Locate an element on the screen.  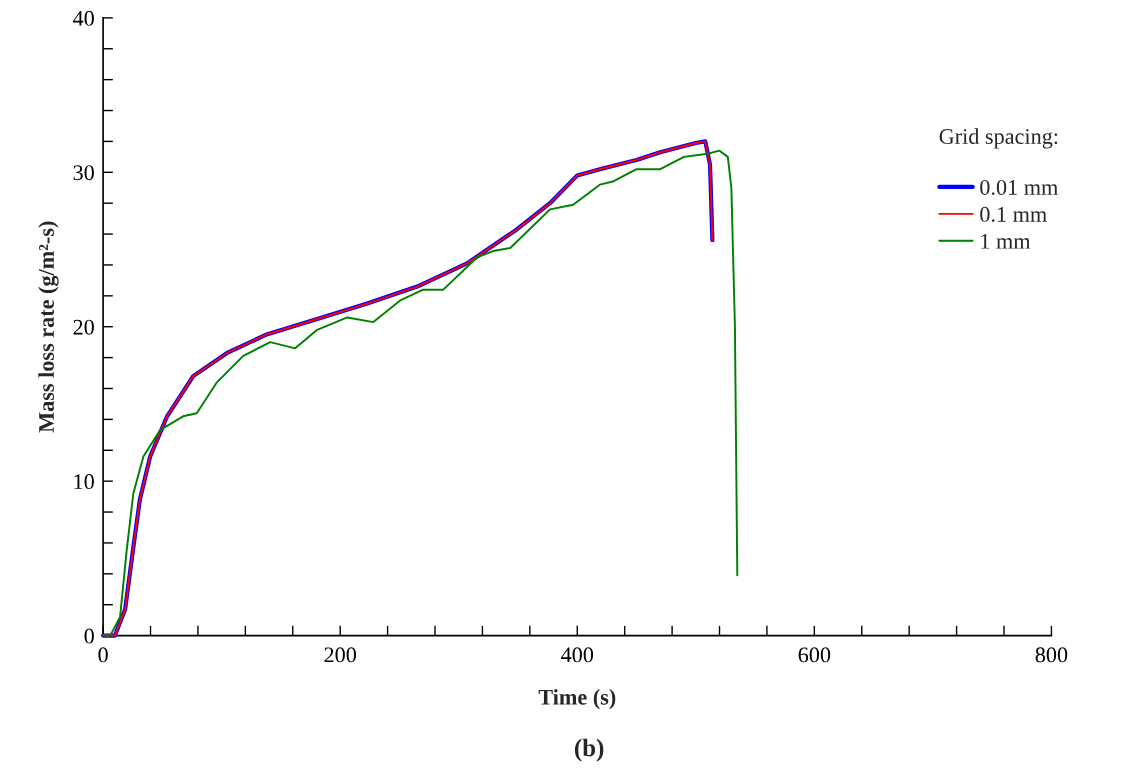
x-tick-label: 800 is located at coordinates (1051, 655).